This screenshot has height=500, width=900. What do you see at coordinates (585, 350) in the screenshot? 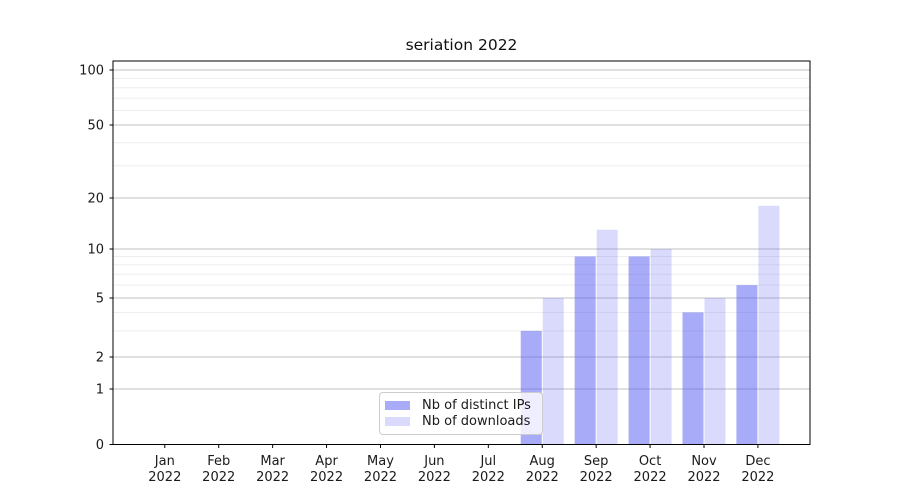
I see `bar-sep-distinct-ips` at bounding box center [585, 350].